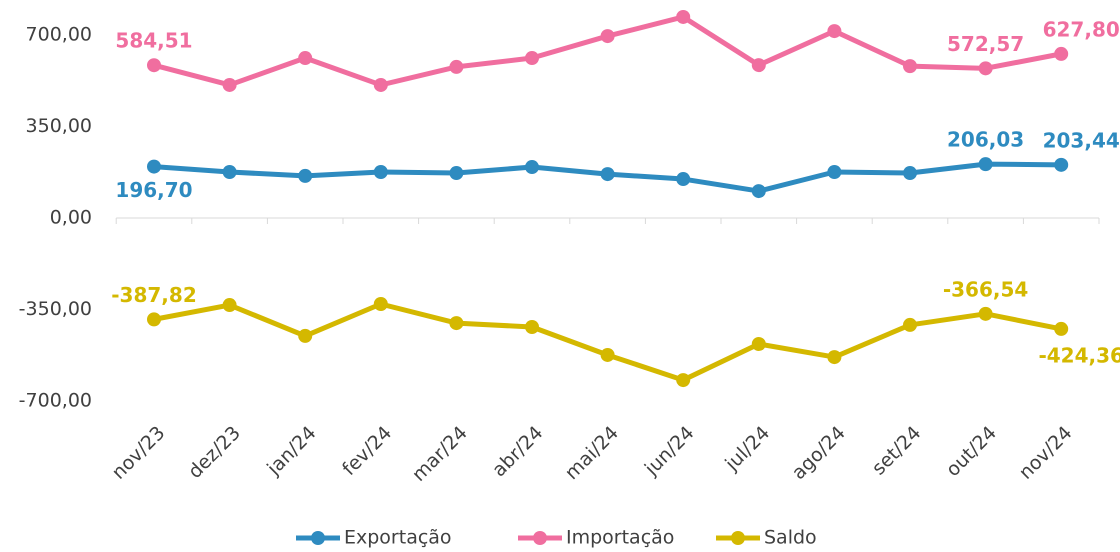  What do you see at coordinates (985, 44) in the screenshot?
I see `data-label: 572,57` at bounding box center [985, 44].